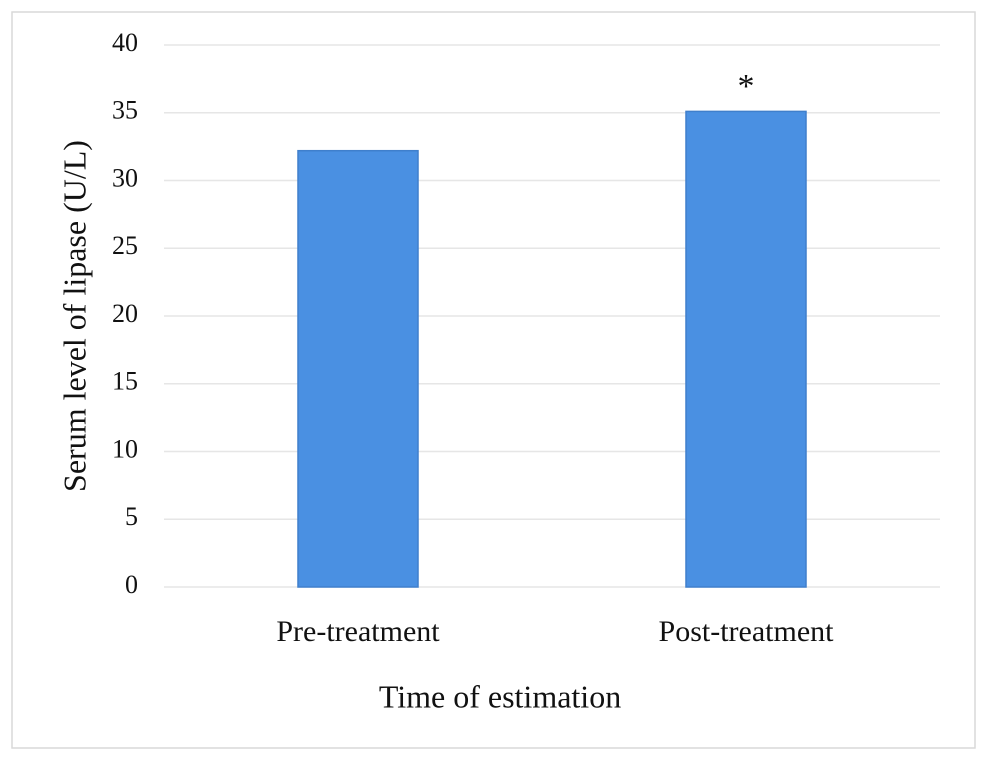 The width and height of the screenshot is (986, 758). What do you see at coordinates (125, 42) in the screenshot?
I see `y-tick-label: 40` at bounding box center [125, 42].